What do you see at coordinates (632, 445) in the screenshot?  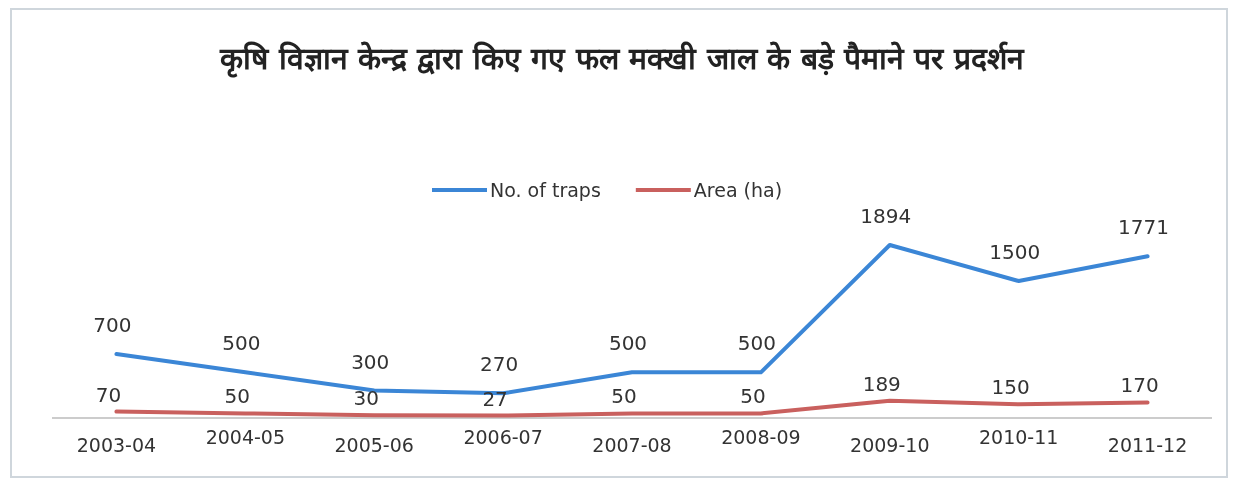 I see `x-tick-label: 2007-08` at bounding box center [632, 445].